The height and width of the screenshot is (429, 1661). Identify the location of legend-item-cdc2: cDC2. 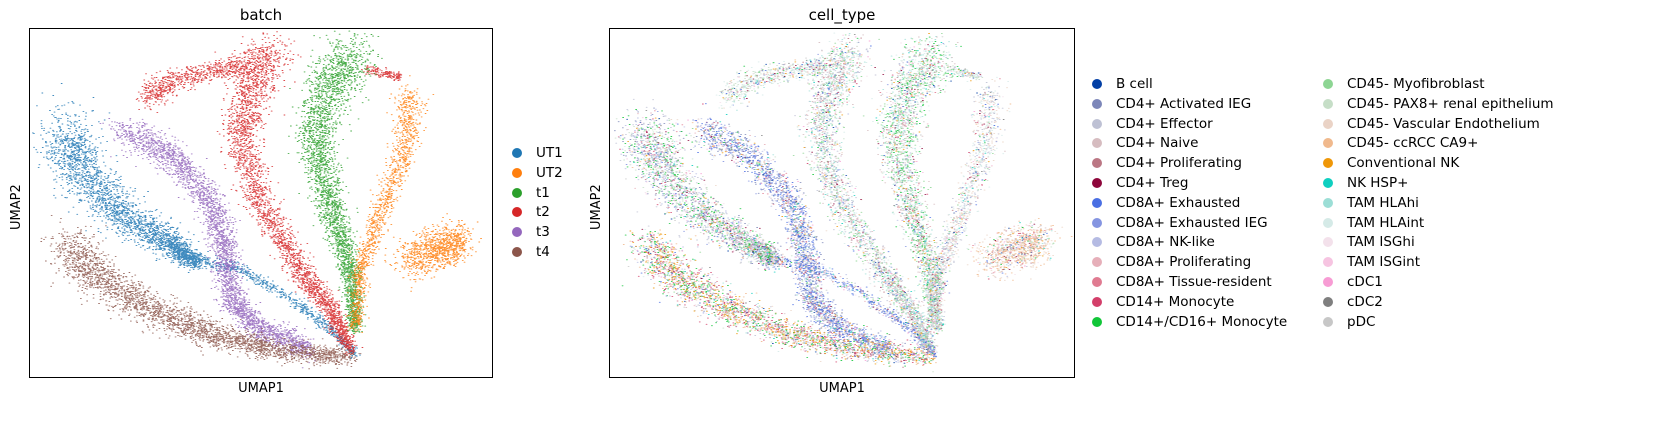
(1353, 302).